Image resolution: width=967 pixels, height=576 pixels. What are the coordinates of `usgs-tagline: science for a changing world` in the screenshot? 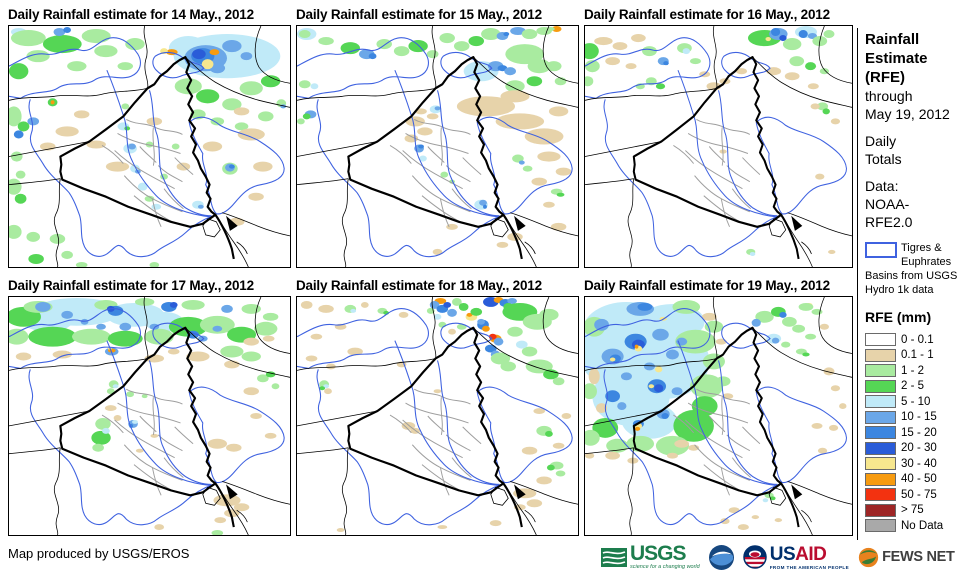 It's located at (665, 567).